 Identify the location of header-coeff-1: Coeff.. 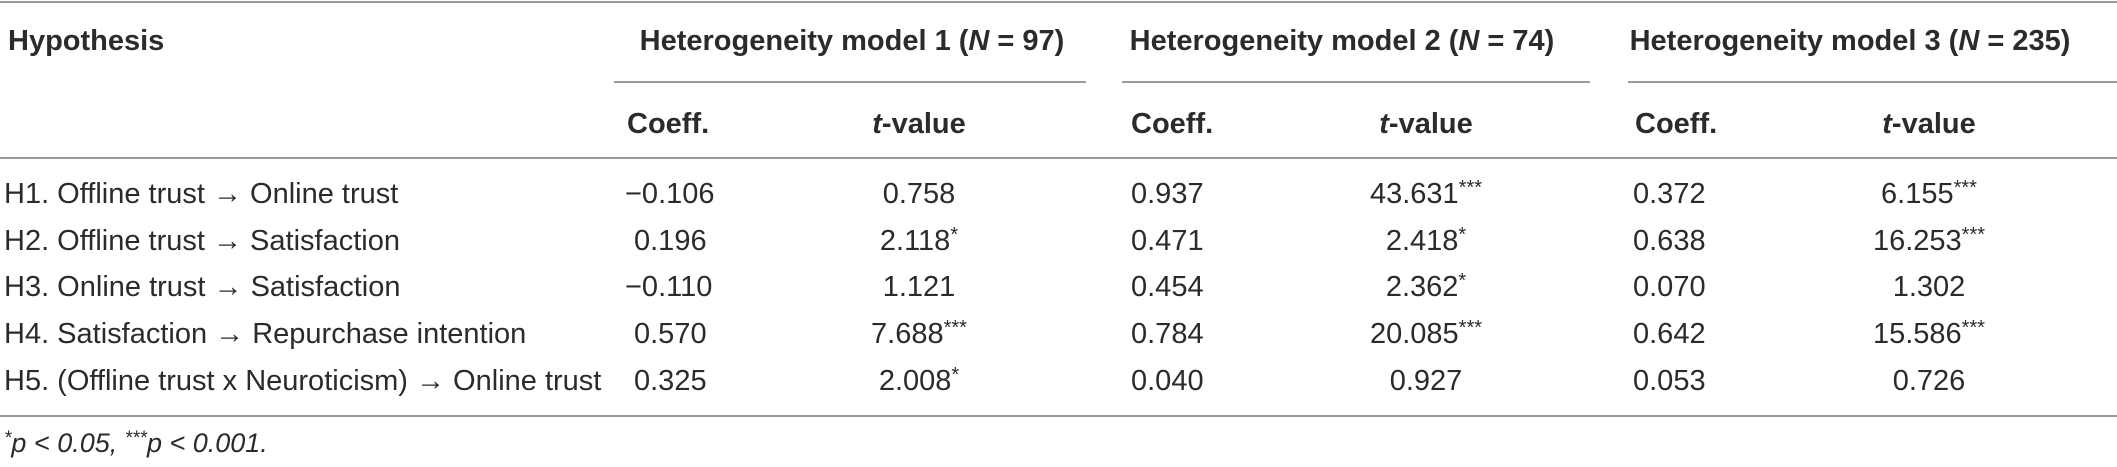
(668, 124).